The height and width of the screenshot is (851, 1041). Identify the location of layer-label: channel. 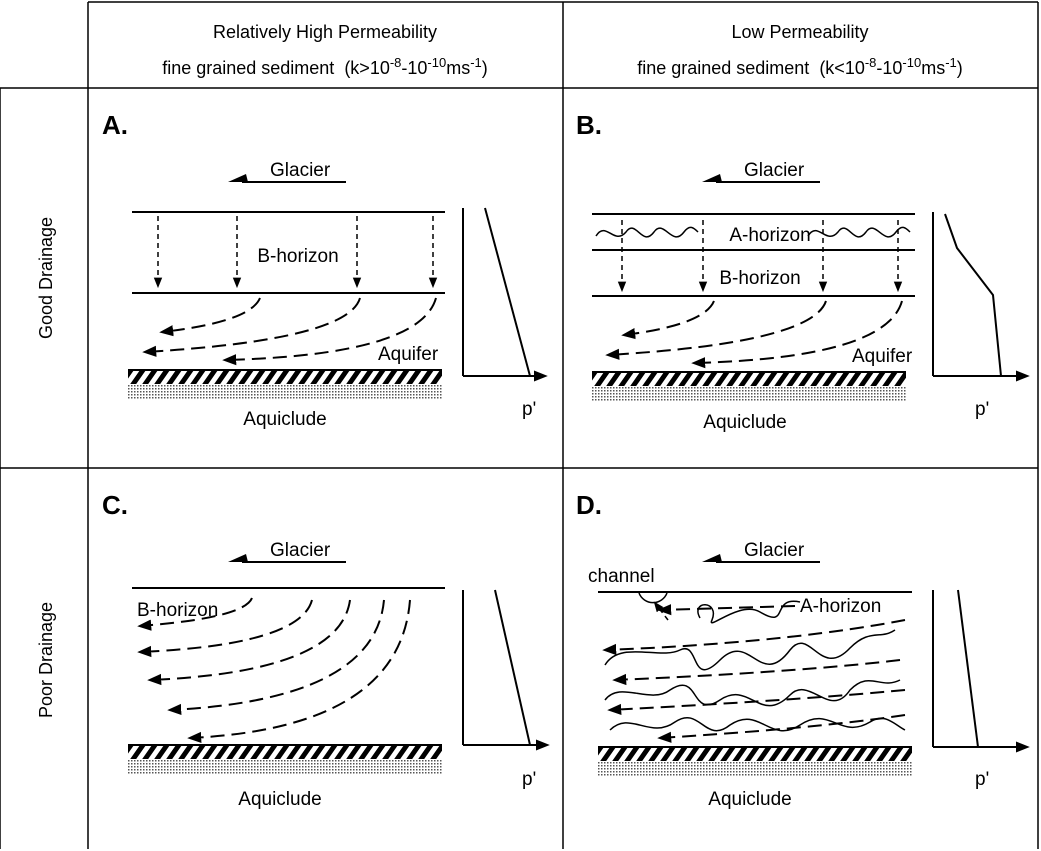
(621, 576).